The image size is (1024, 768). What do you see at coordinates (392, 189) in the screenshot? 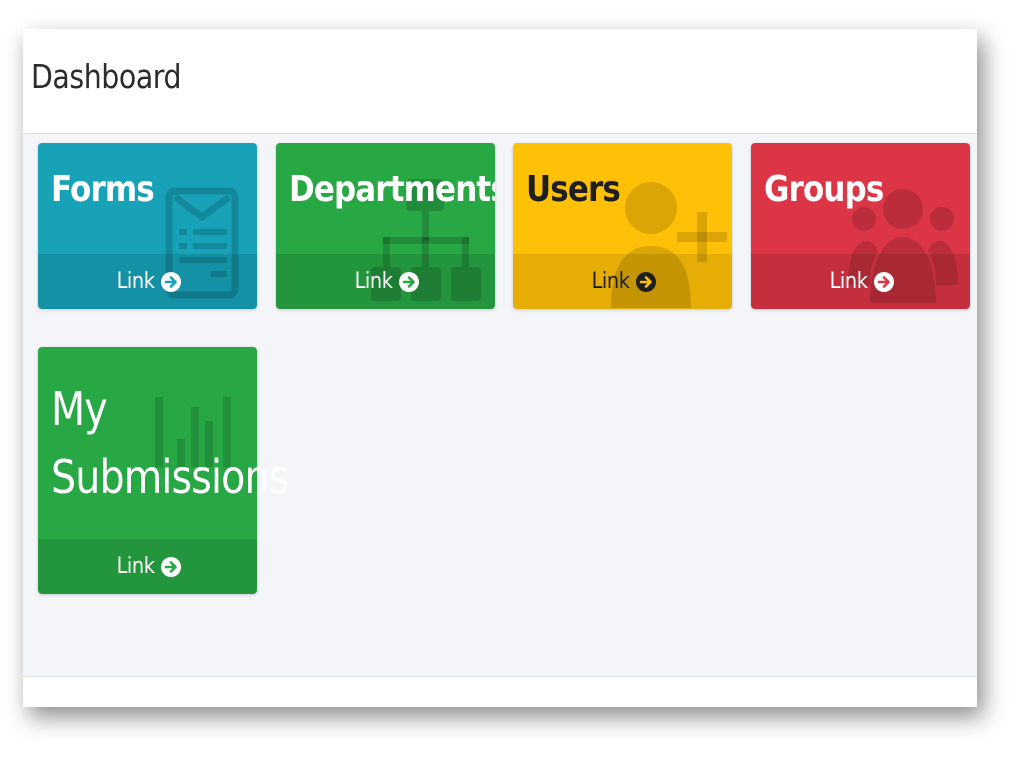
I see `card-title-departments: Departments` at bounding box center [392, 189].